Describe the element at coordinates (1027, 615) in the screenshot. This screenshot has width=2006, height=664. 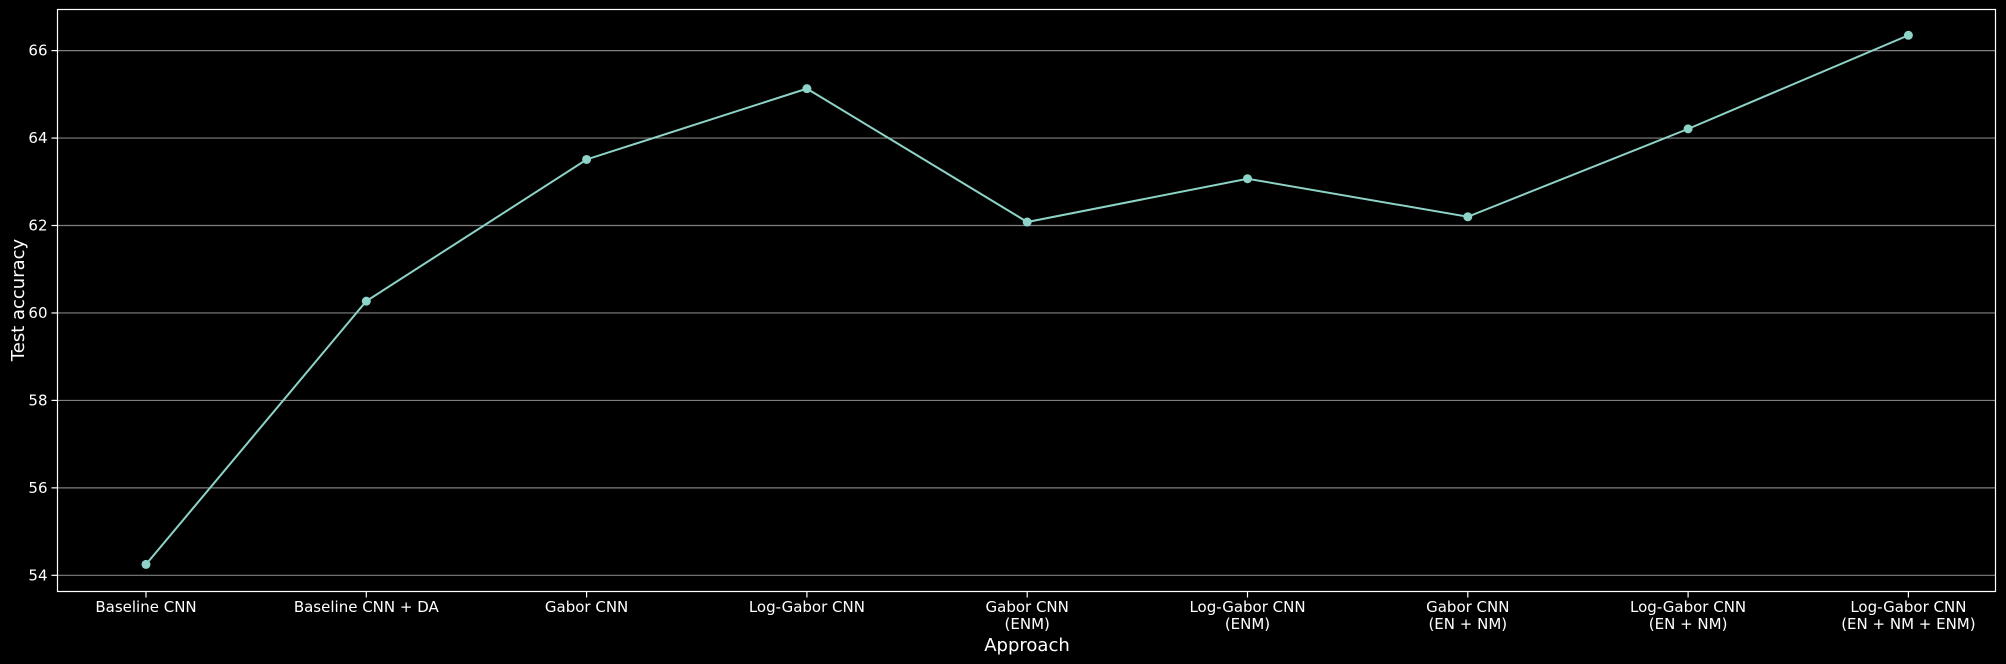
I see `x-tick-label: Gabor CNN (ENM)` at that location.